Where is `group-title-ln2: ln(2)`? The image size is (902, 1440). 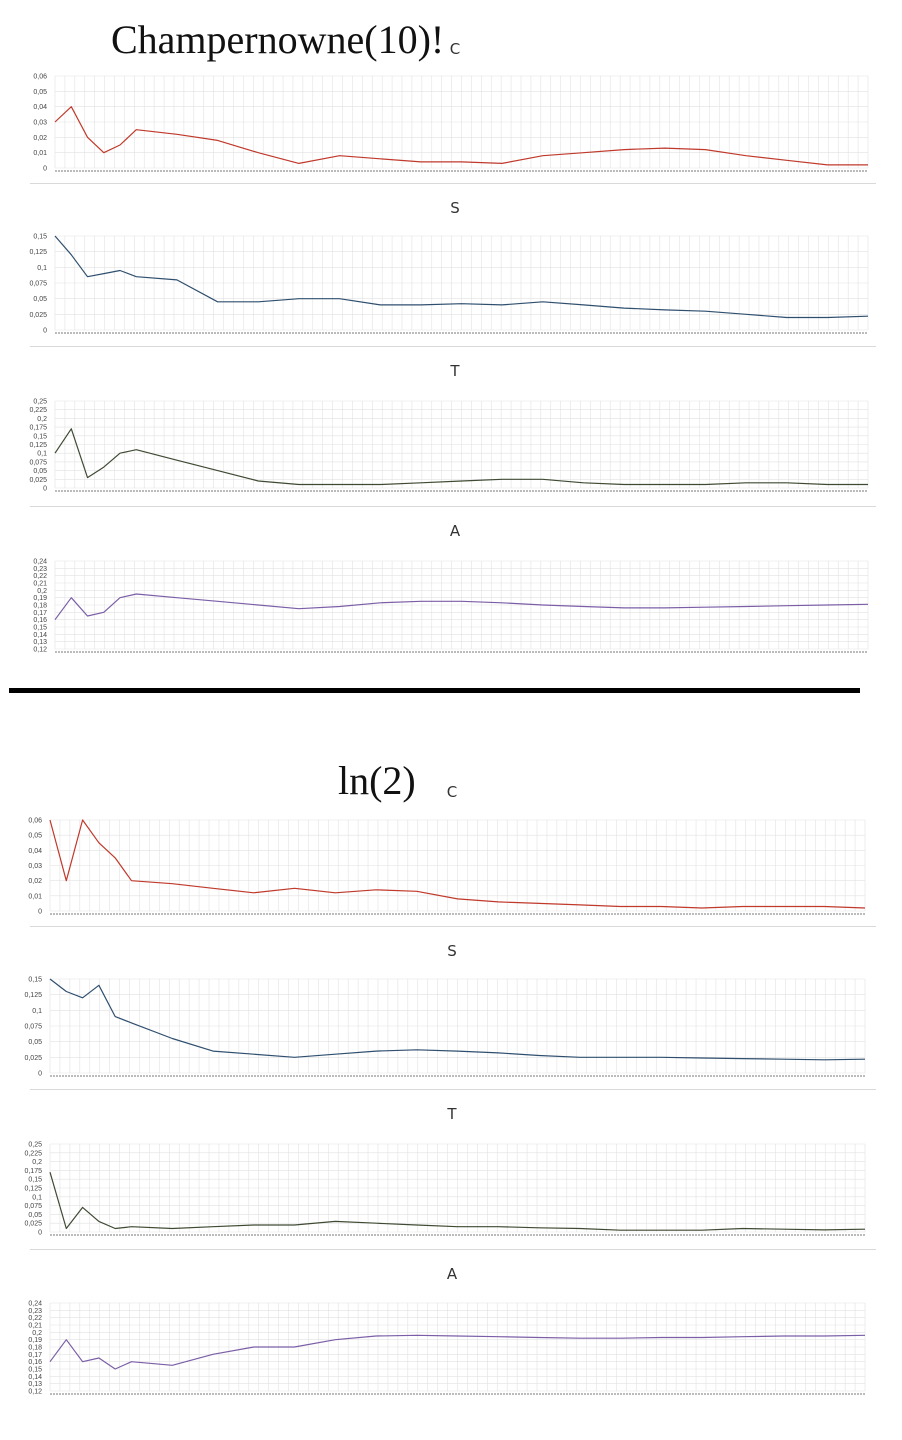 group-title-ln2: ln(2) is located at coordinates (377, 780).